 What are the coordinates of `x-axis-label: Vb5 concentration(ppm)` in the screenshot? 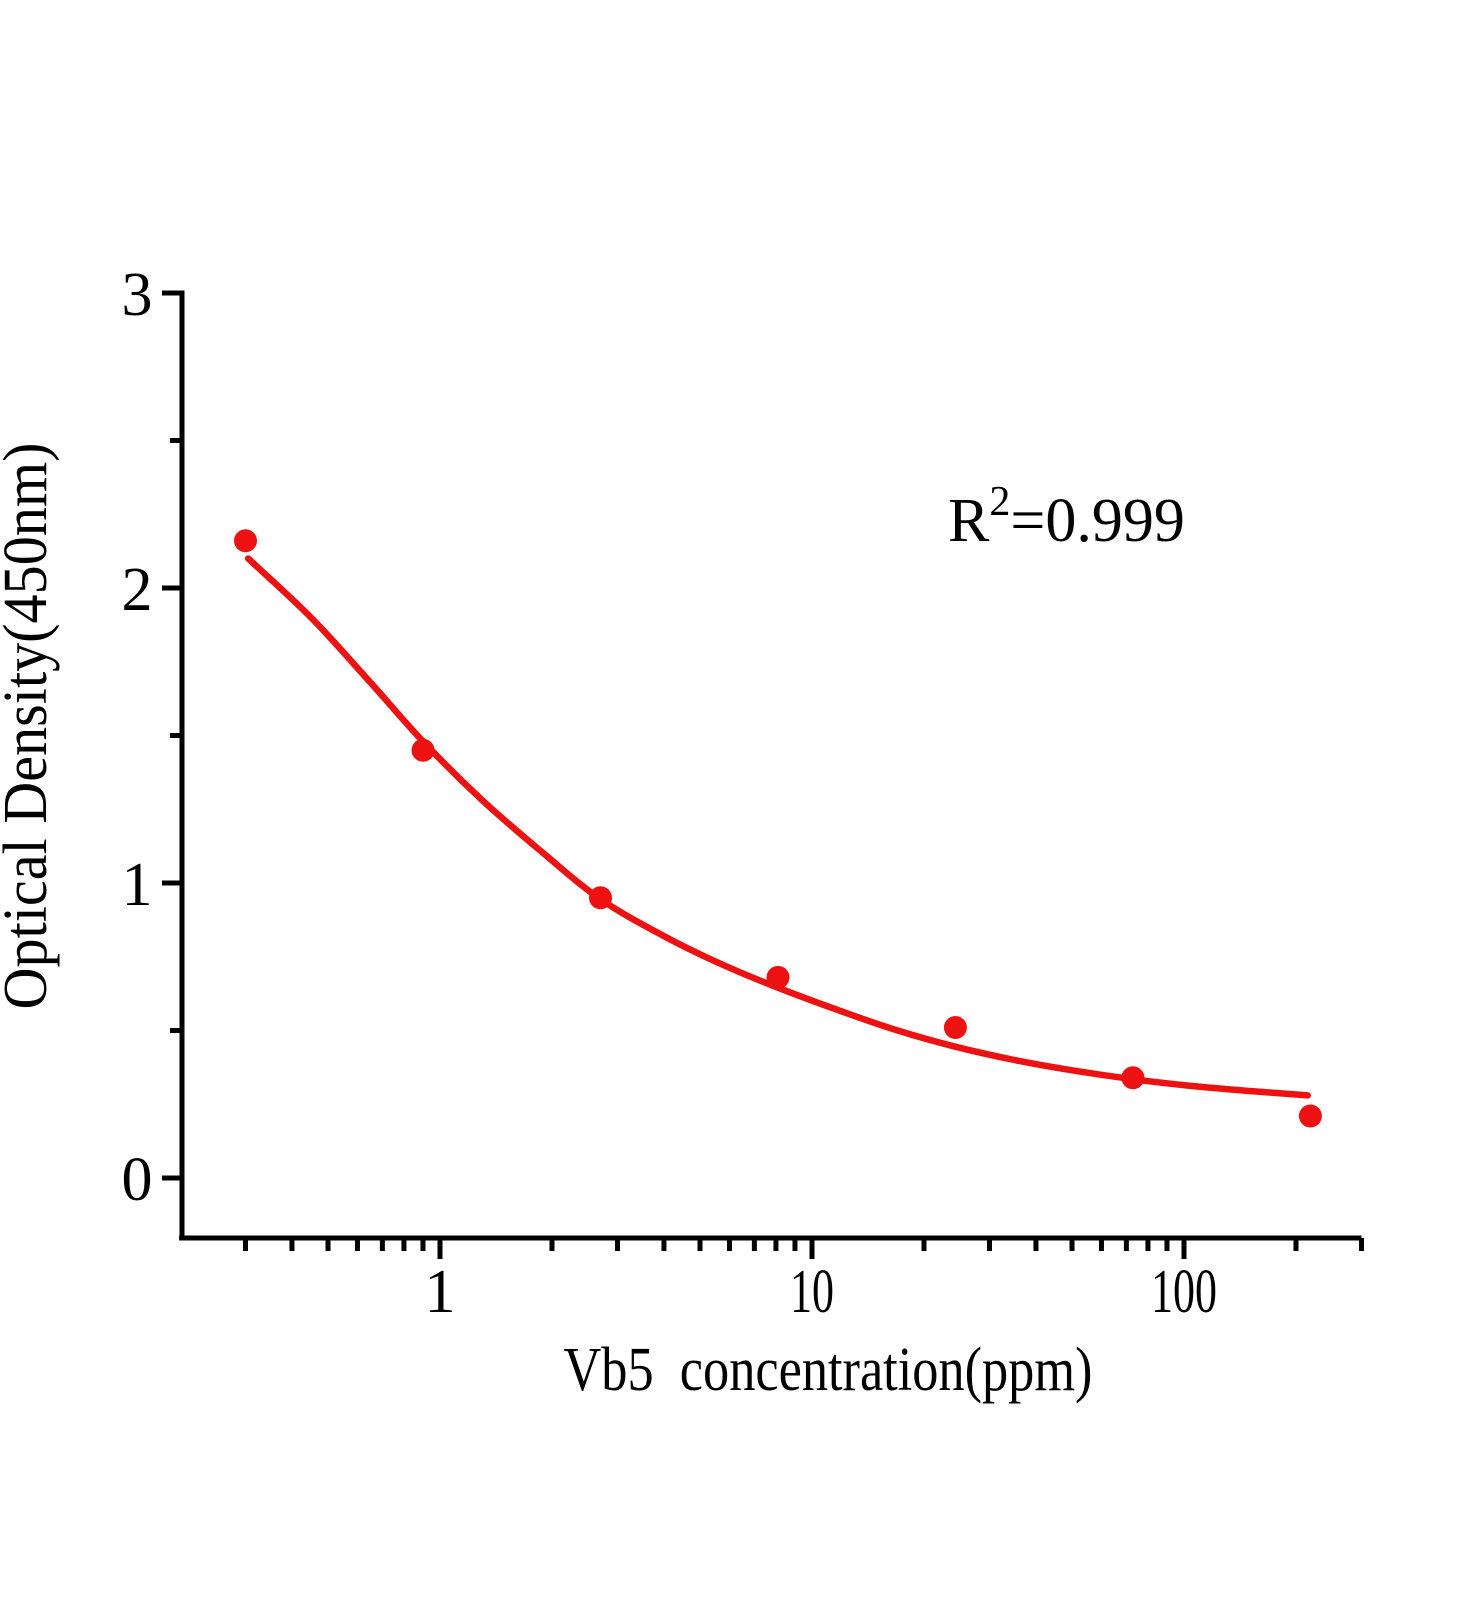 It's located at (828, 1370).